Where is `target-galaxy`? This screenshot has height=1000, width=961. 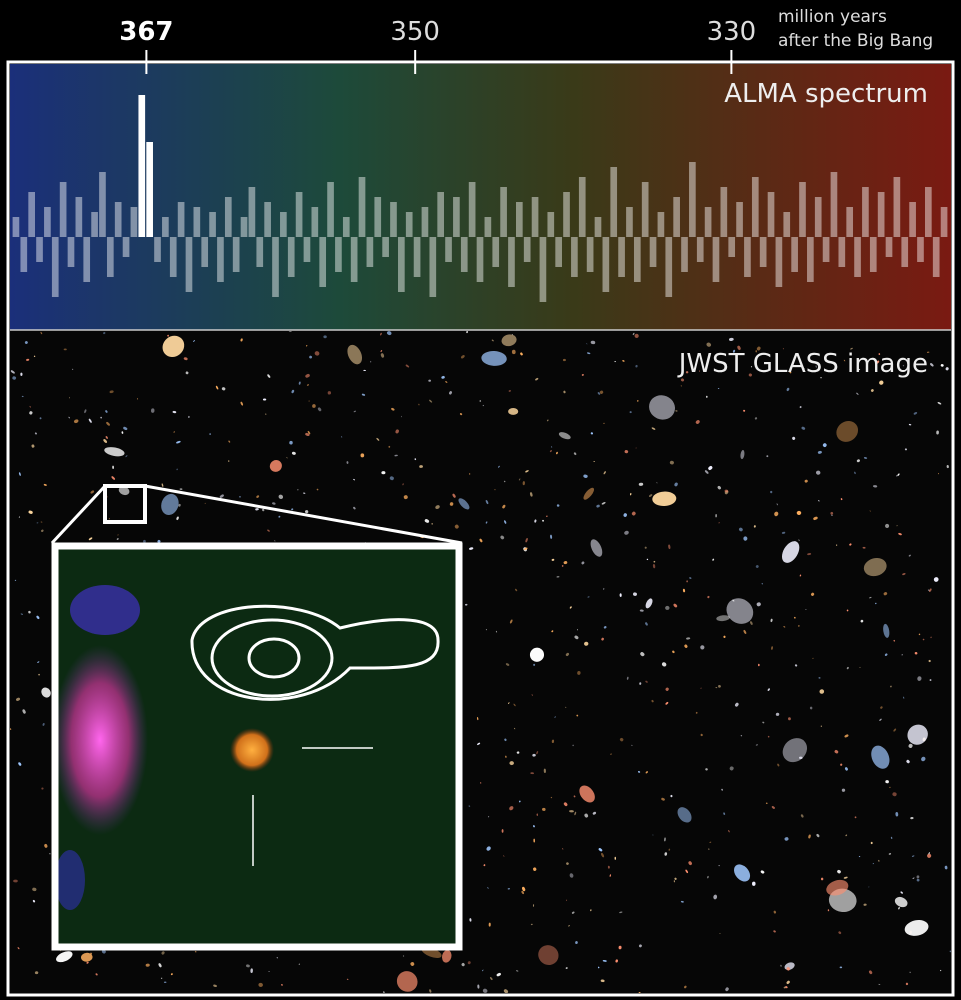
target-galaxy is located at coordinates (252, 750).